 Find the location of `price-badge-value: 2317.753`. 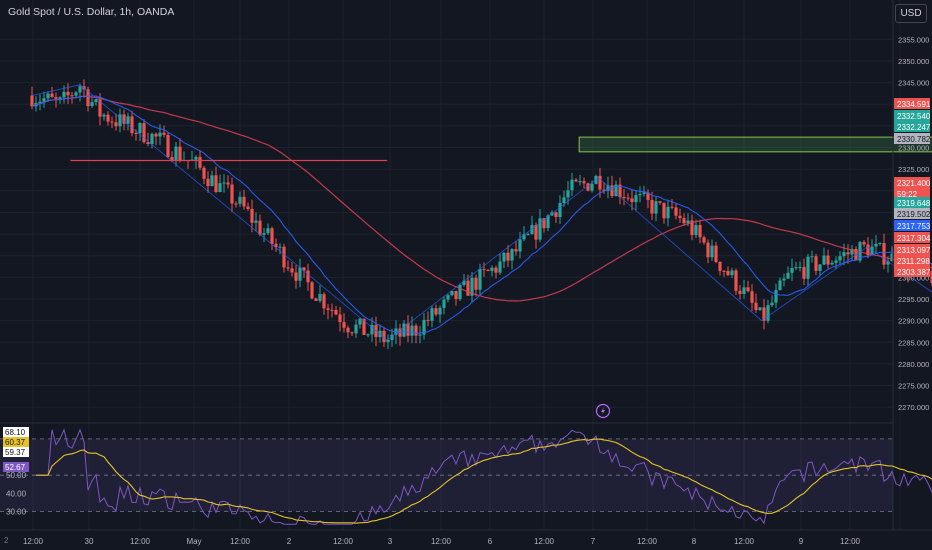

price-badge-value: 2317.753 is located at coordinates (914, 226).